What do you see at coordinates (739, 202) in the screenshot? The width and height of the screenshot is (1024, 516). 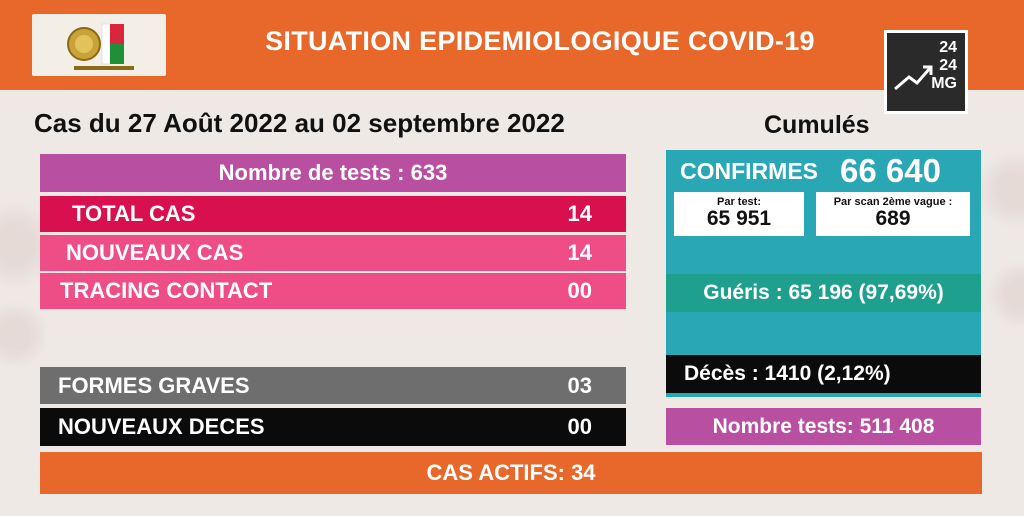 I see `par-test-label: Par test:` at bounding box center [739, 202].